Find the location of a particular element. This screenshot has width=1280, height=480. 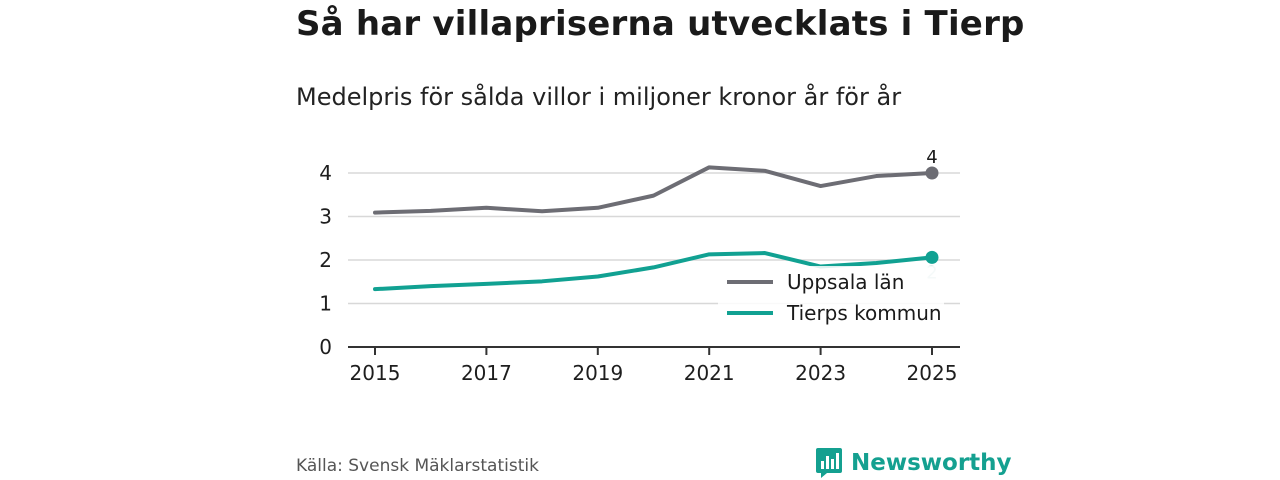

series-end-label: 4 is located at coordinates (931, 157).